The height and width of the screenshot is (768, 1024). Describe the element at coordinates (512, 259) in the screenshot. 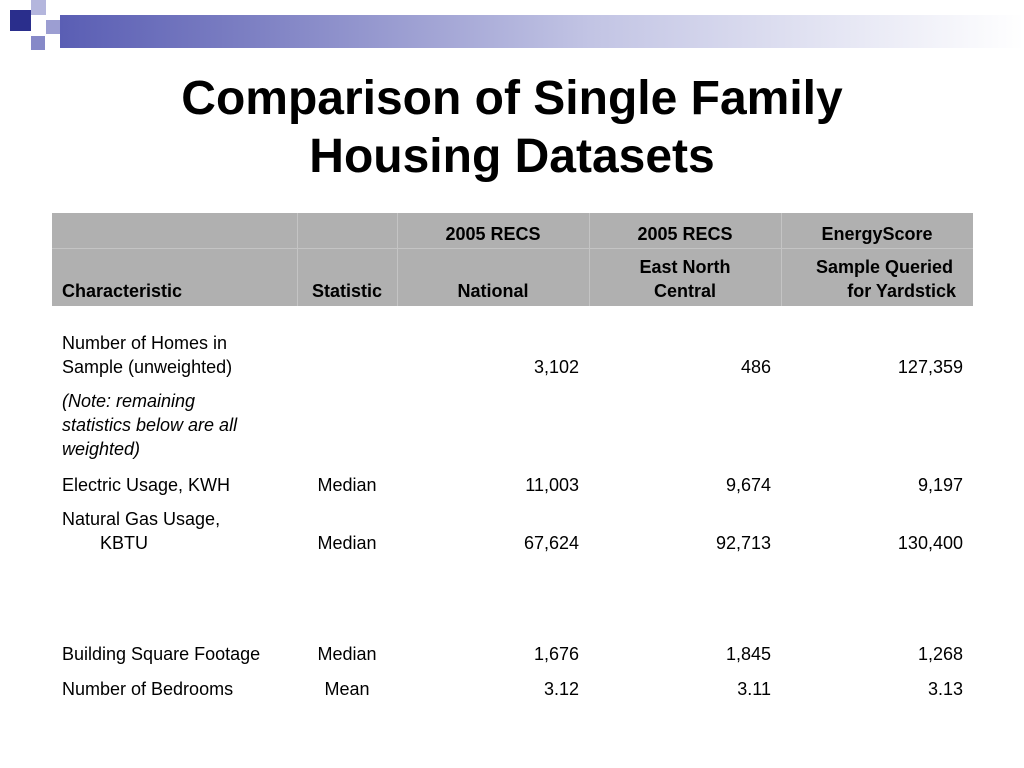

I see `table-header` at that location.